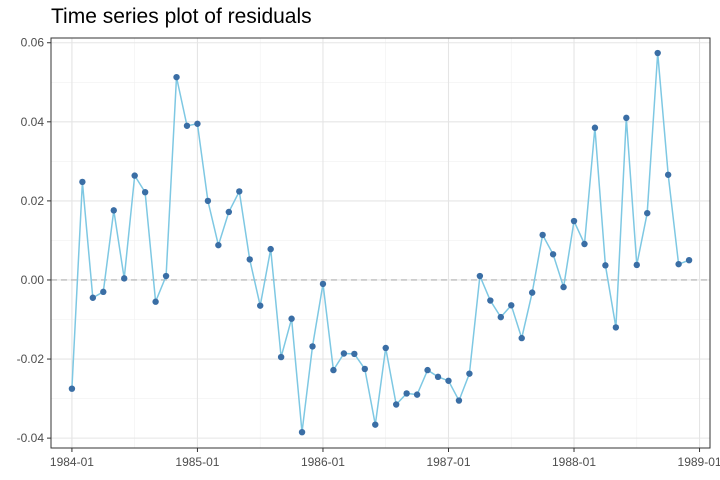  I want to click on y-tick-label: -0.02, so click(31, 359).